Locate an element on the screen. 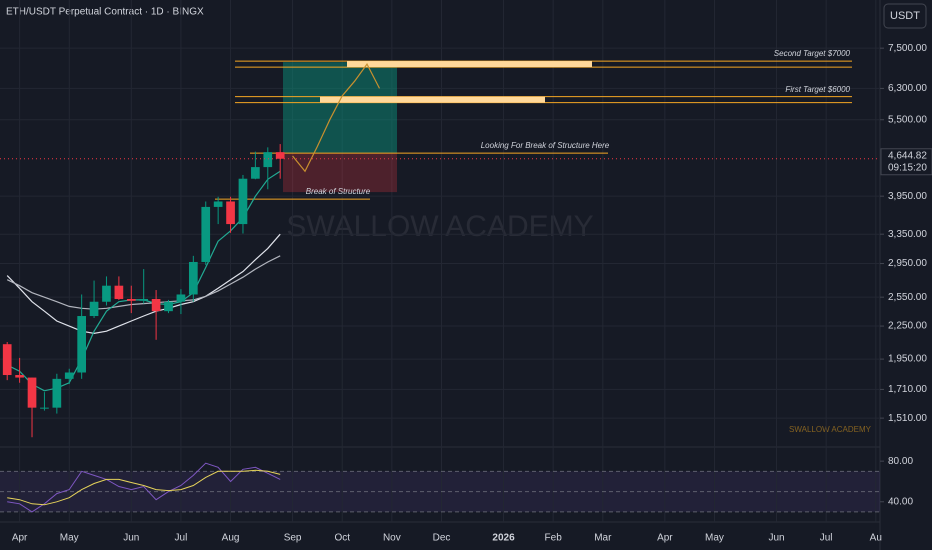 Image resolution: width=932 pixels, height=550 pixels. x-tick-label: Oct is located at coordinates (342, 538).